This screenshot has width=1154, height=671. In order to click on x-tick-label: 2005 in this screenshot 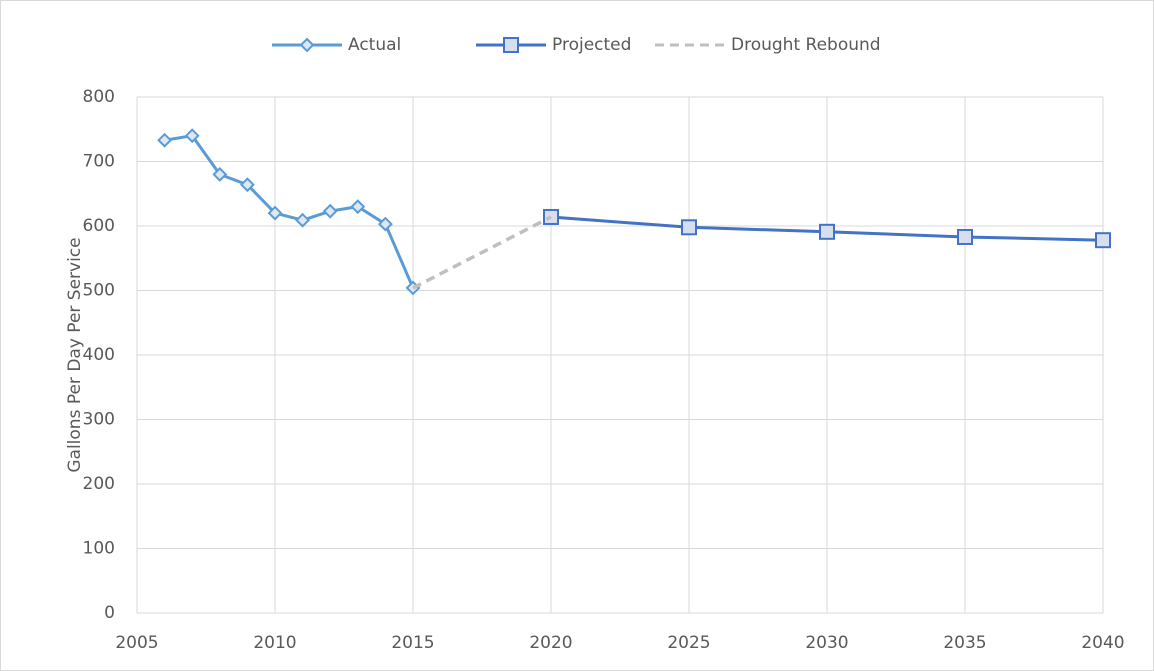, I will do `click(136, 643)`.